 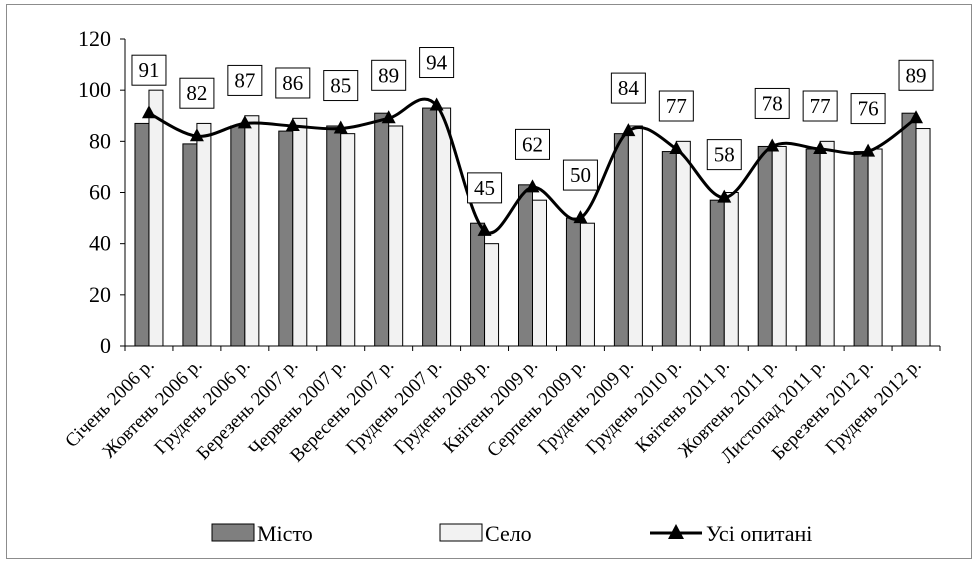 I want to click on data-label: 58, so click(x=724, y=155).